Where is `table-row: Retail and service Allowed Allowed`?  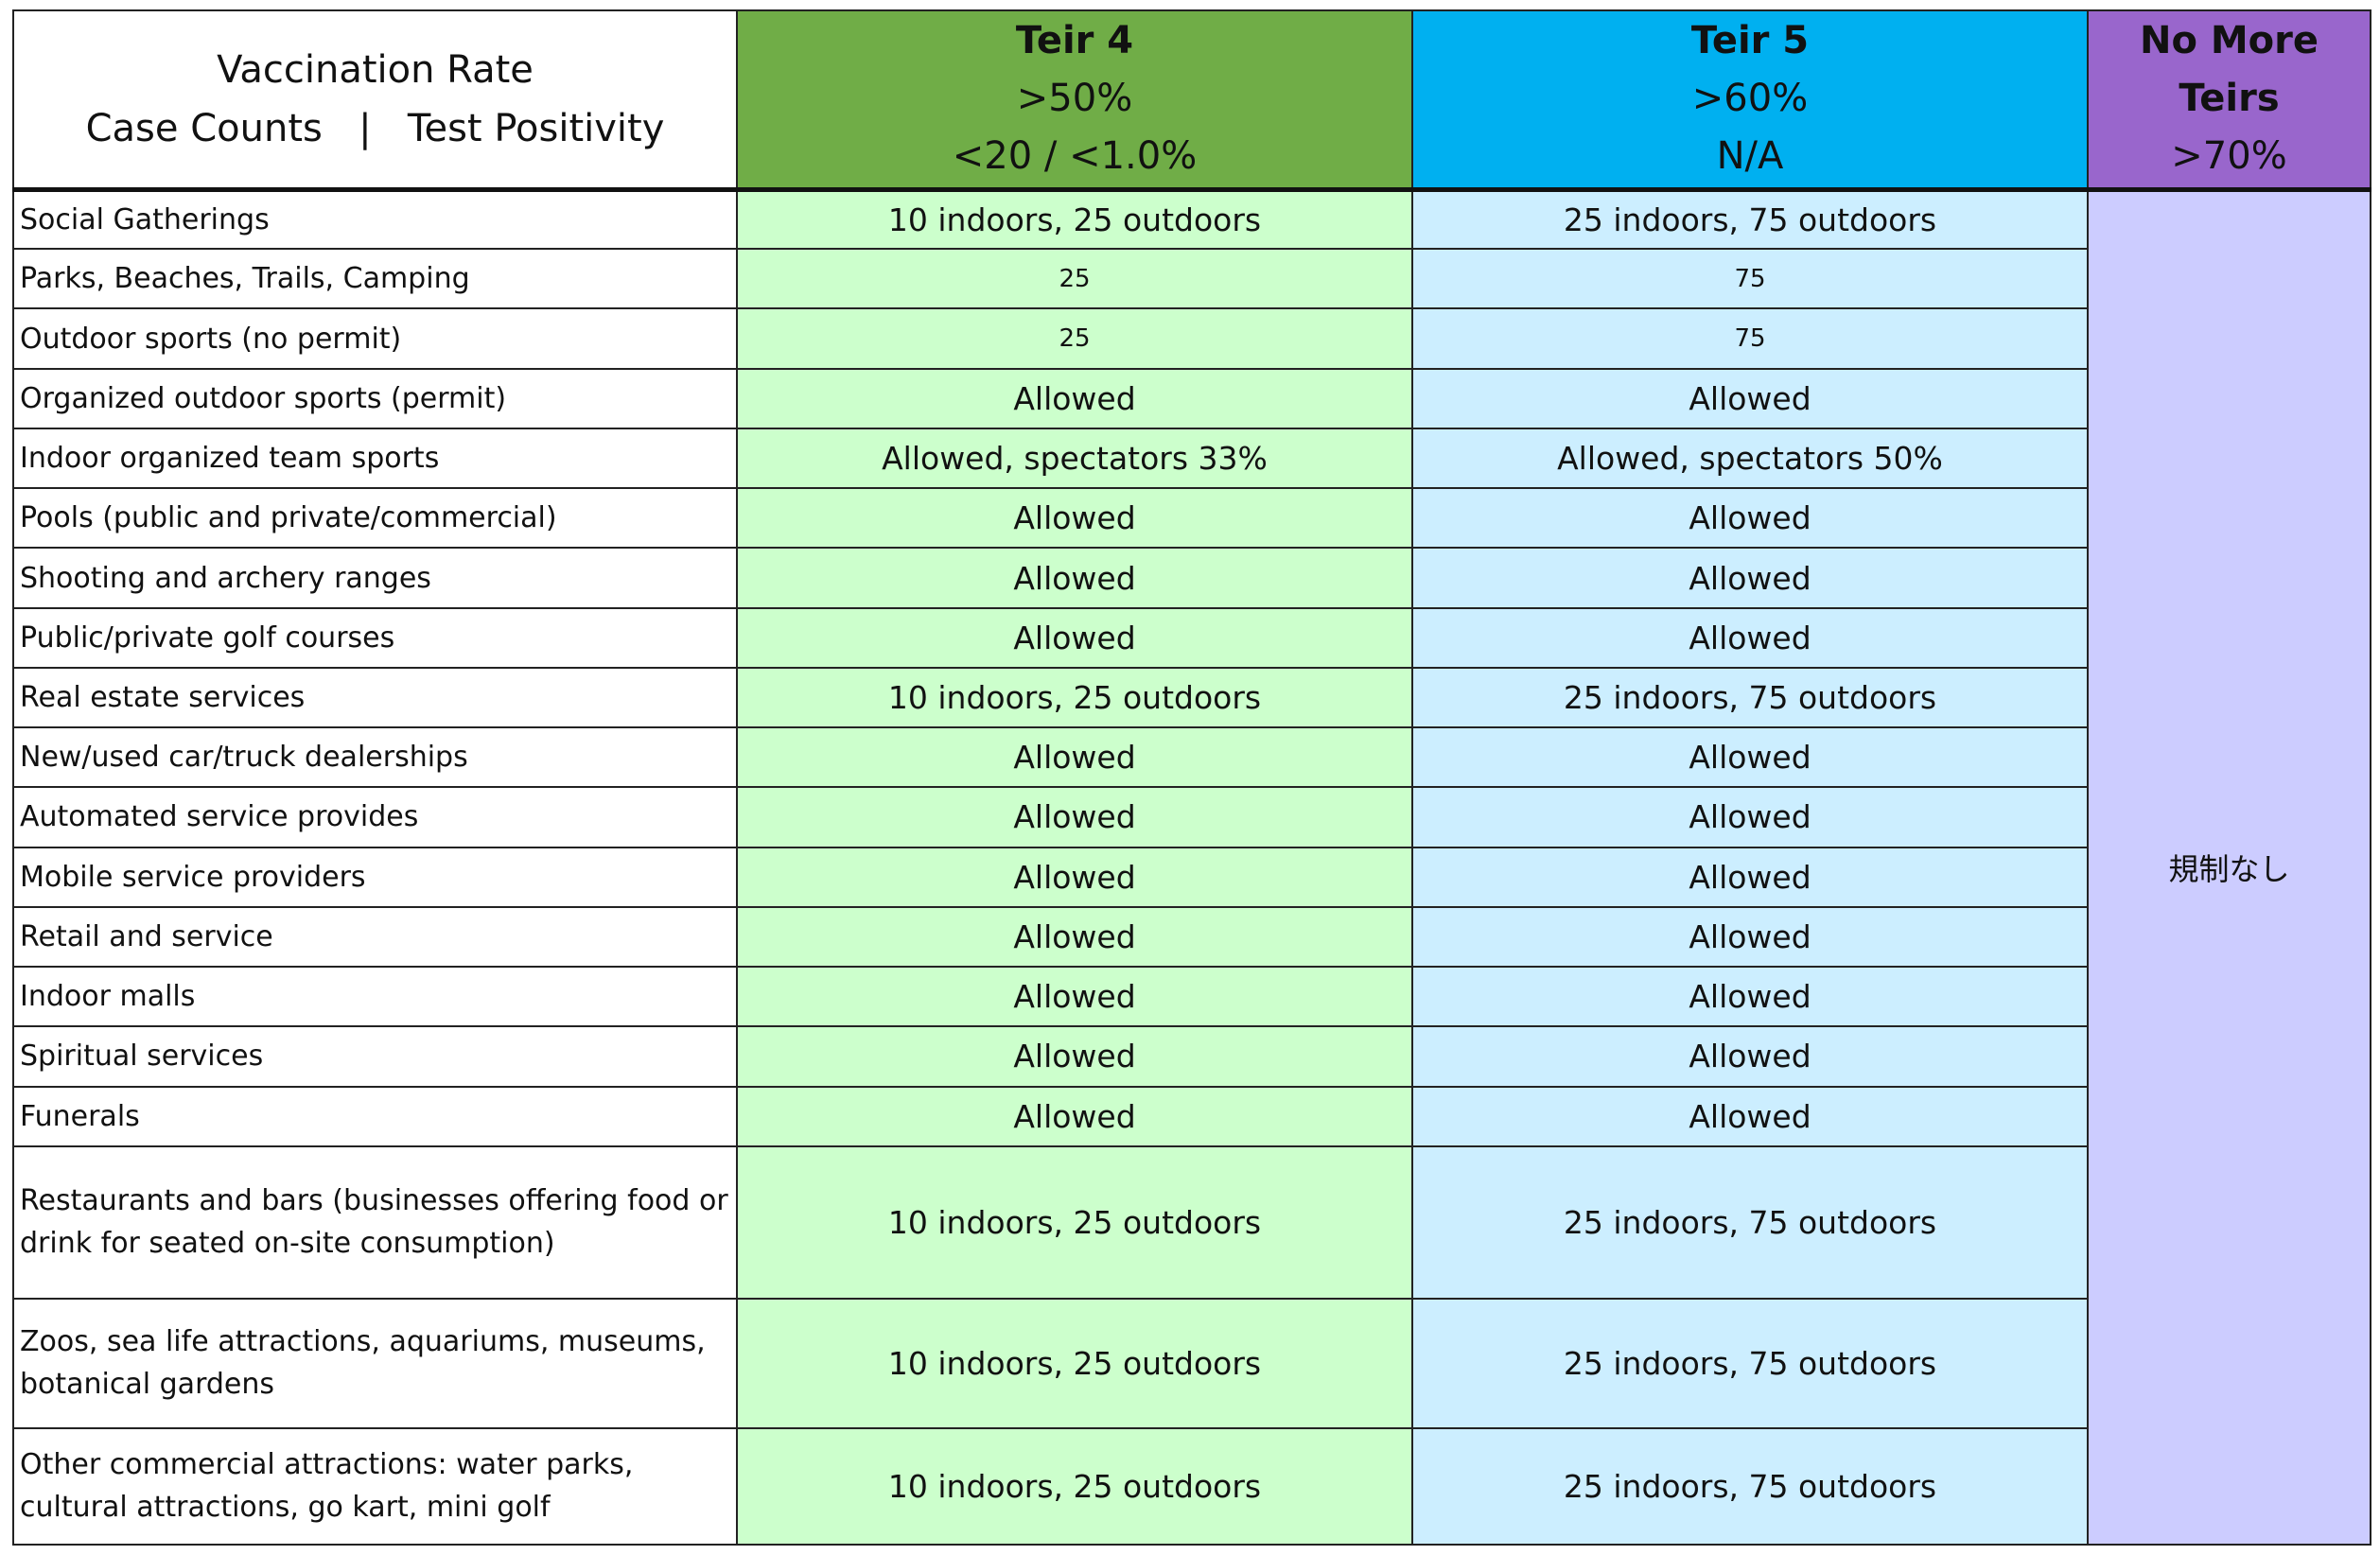
table-row: Retail and service Allowed Allowed is located at coordinates (1191, 937).